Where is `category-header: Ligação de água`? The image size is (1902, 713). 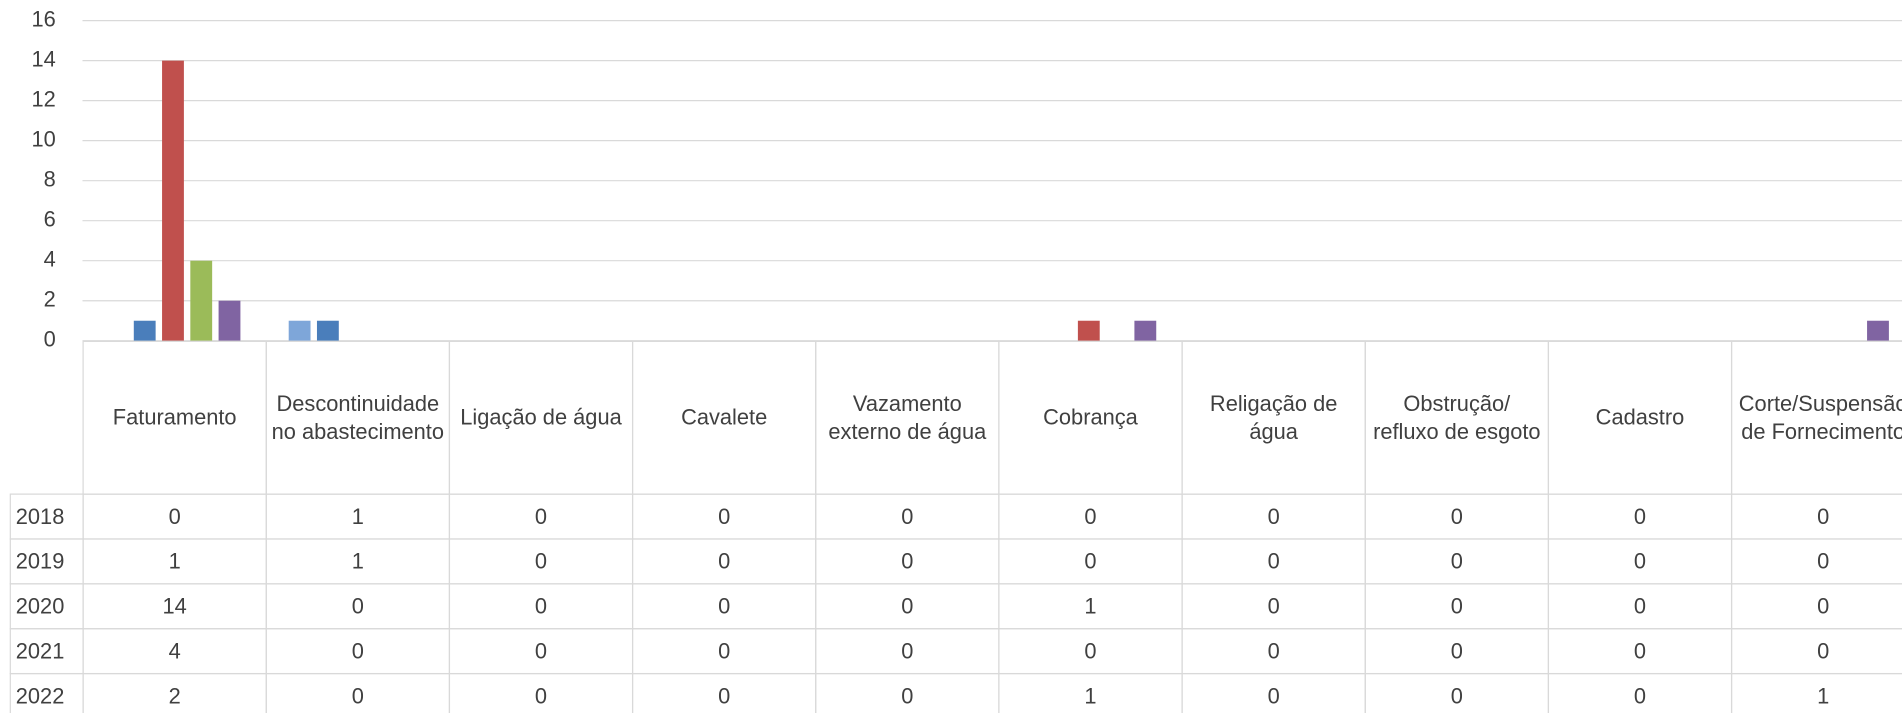
category-header: Ligação de água is located at coordinates (541, 417).